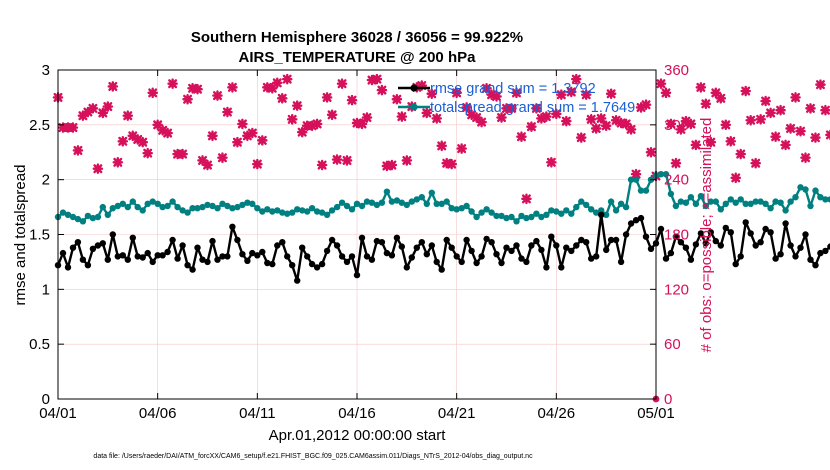  What do you see at coordinates (676, 180) in the screenshot?
I see `y-right-tick-label: 240` at bounding box center [676, 180].